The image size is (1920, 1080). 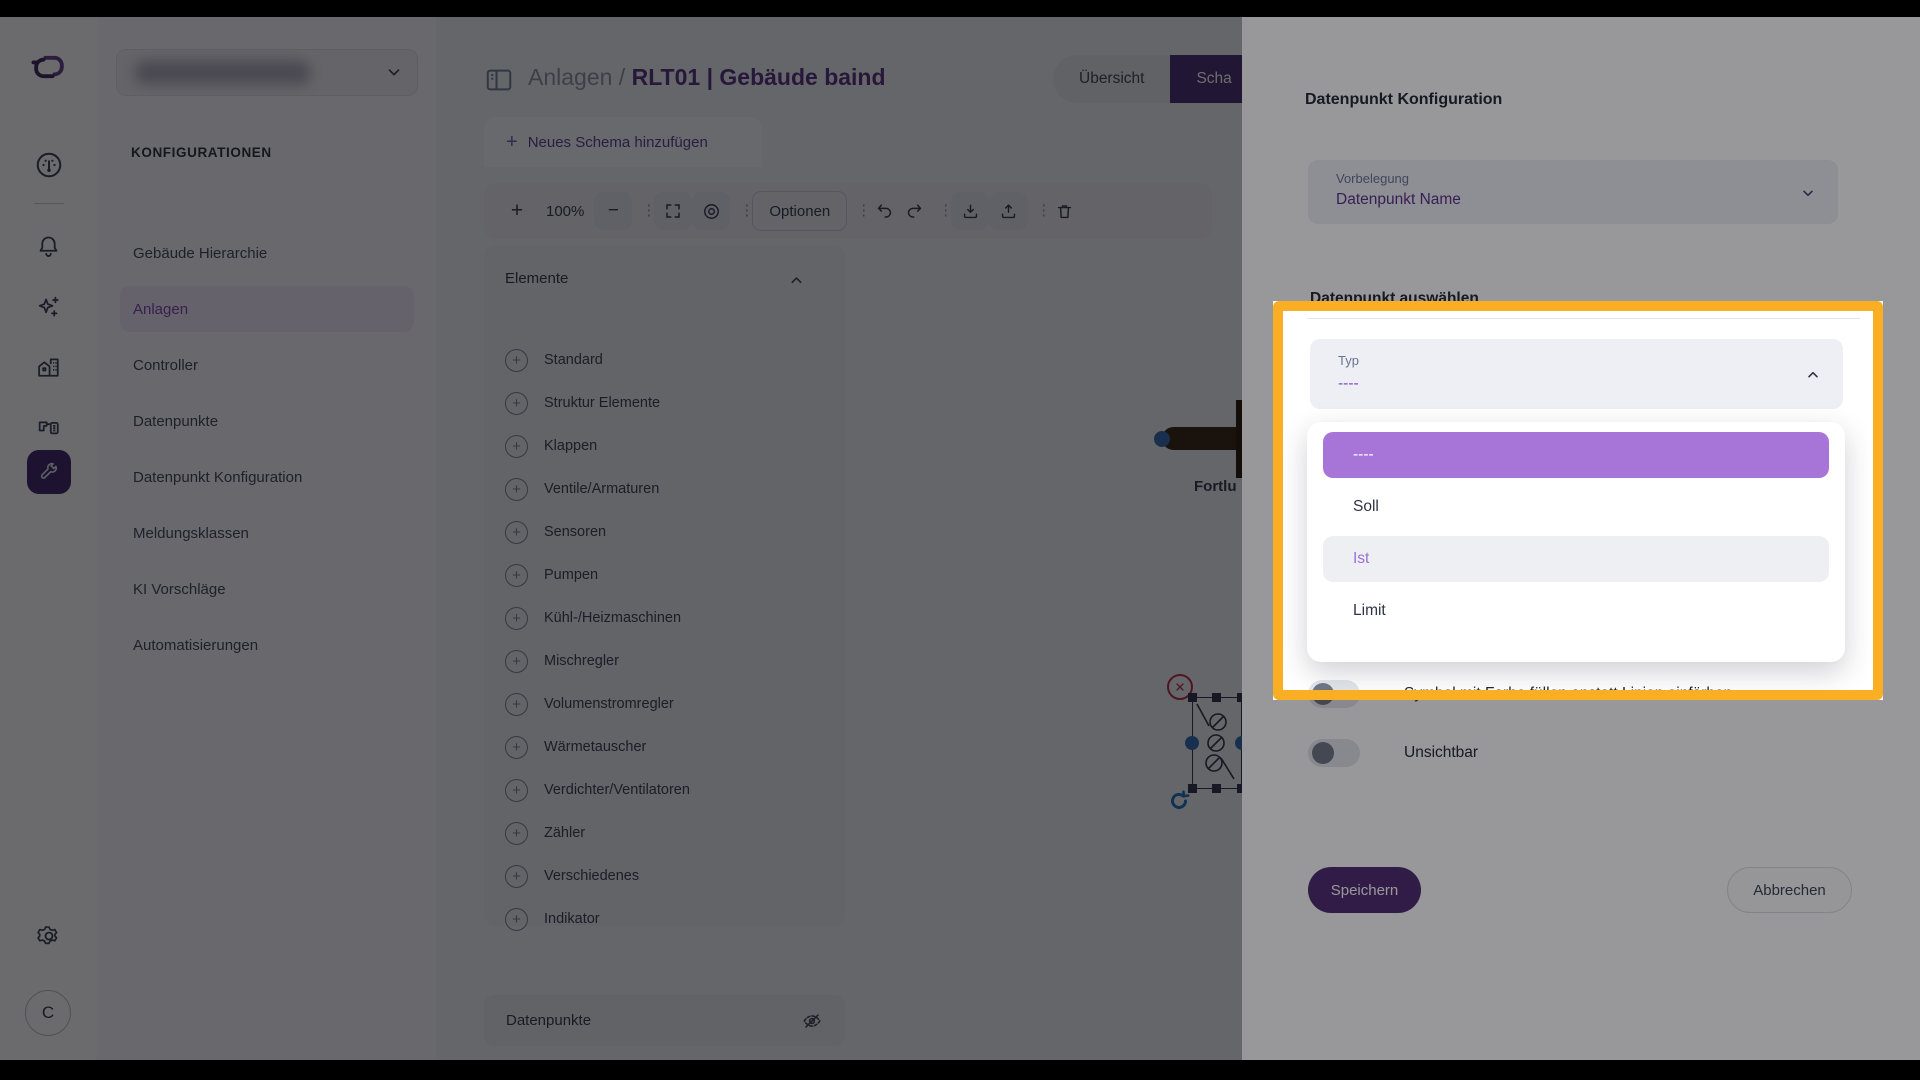 What do you see at coordinates (1179, 803) in the screenshot?
I see `rotate-element-handle` at bounding box center [1179, 803].